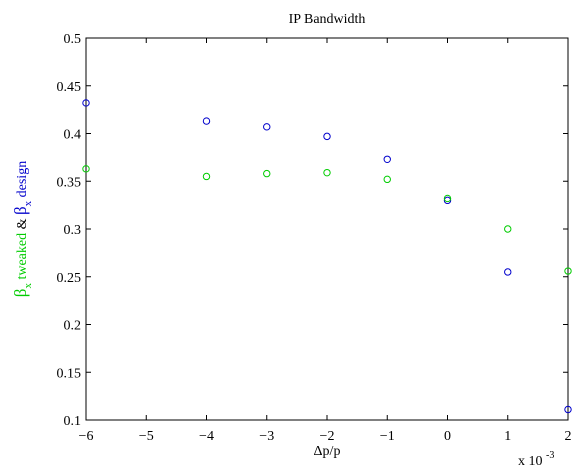  What do you see at coordinates (327, 436) in the screenshot?
I see `x-tick-label: −2` at bounding box center [327, 436].